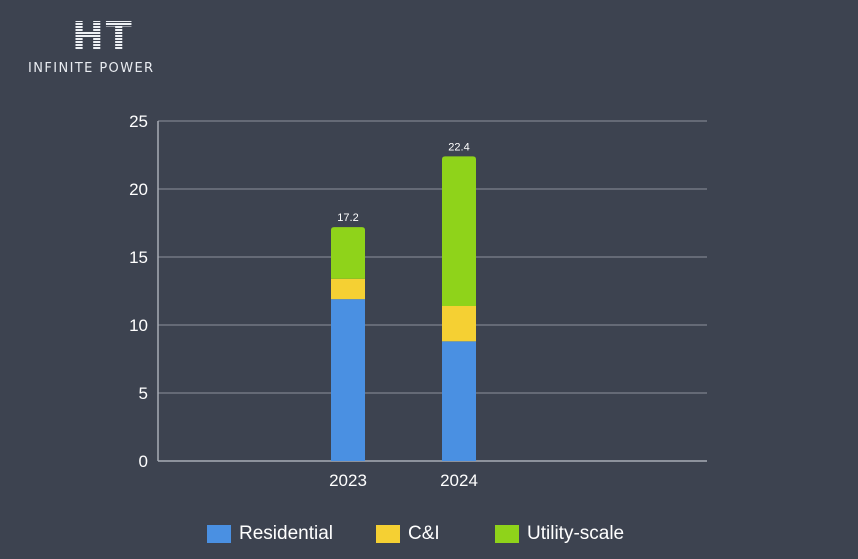 The image size is (858, 559). What do you see at coordinates (403, 182) in the screenshot?
I see `total-labels: 17.2 22.4` at bounding box center [403, 182].